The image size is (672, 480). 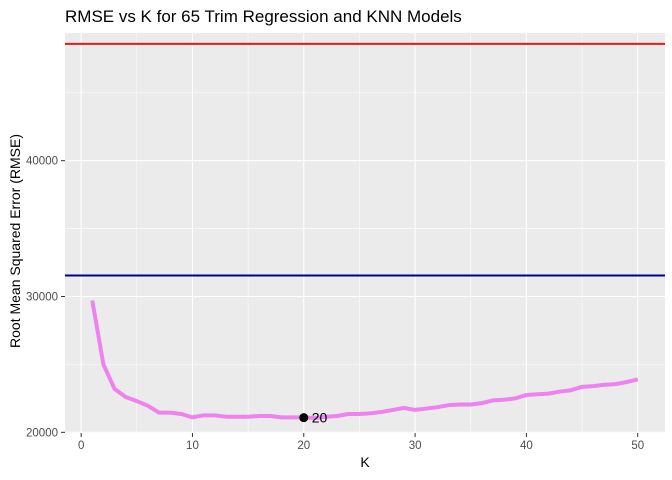 What do you see at coordinates (415, 446) in the screenshot?
I see `x-tick-label: 30` at bounding box center [415, 446].